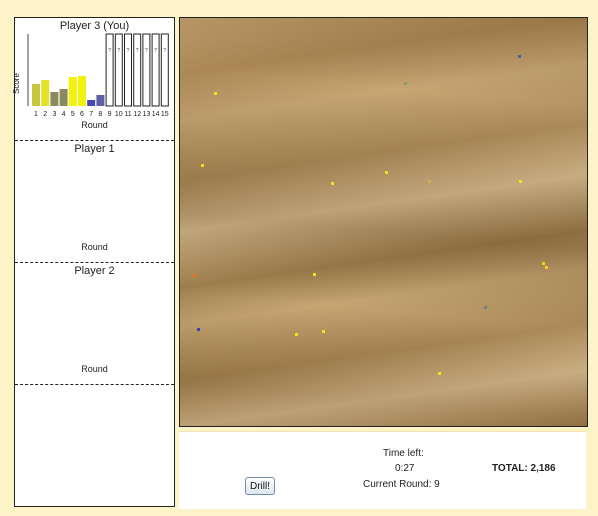 Image resolution: width=598 pixels, height=516 pixels. What do you see at coordinates (98, 75) in the screenshot?
I see `score-chart: 1 2 3 4 5 6 7 8?9?10?11?12?13?14?15` at bounding box center [98, 75].